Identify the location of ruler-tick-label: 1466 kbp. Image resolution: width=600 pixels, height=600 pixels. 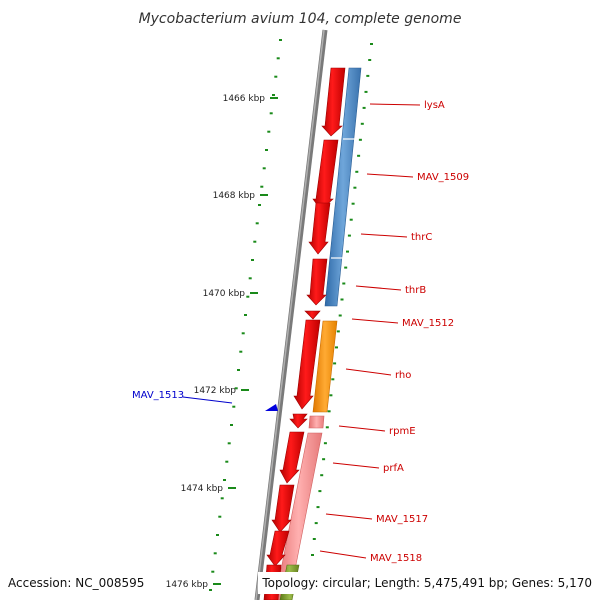
(244, 99).